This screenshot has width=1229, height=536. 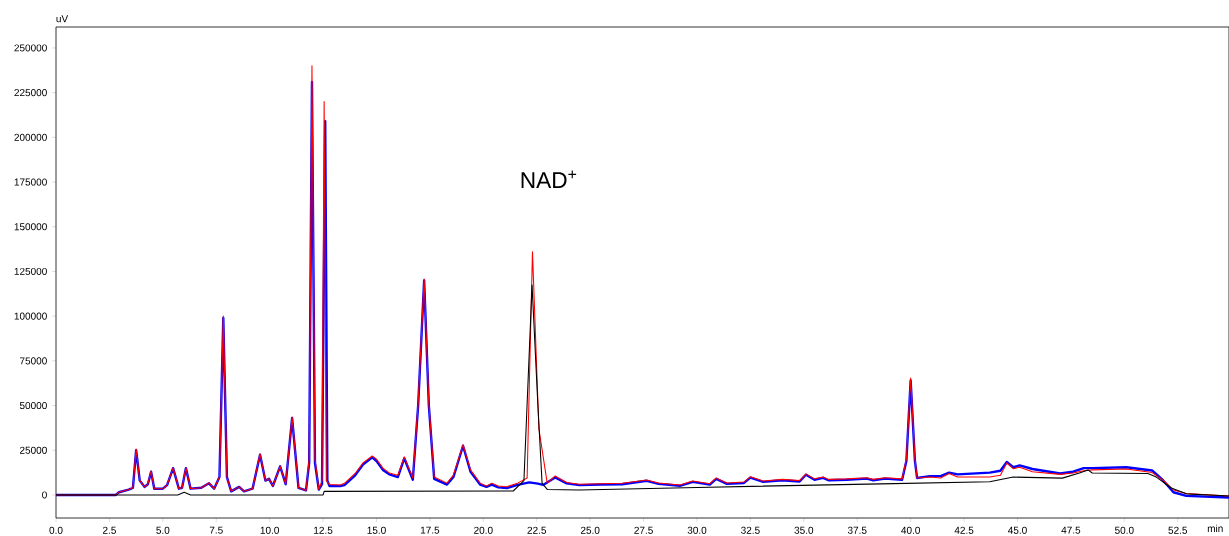 What do you see at coordinates (33, 361) in the screenshot?
I see `y-tick-label: 75000` at bounding box center [33, 361].